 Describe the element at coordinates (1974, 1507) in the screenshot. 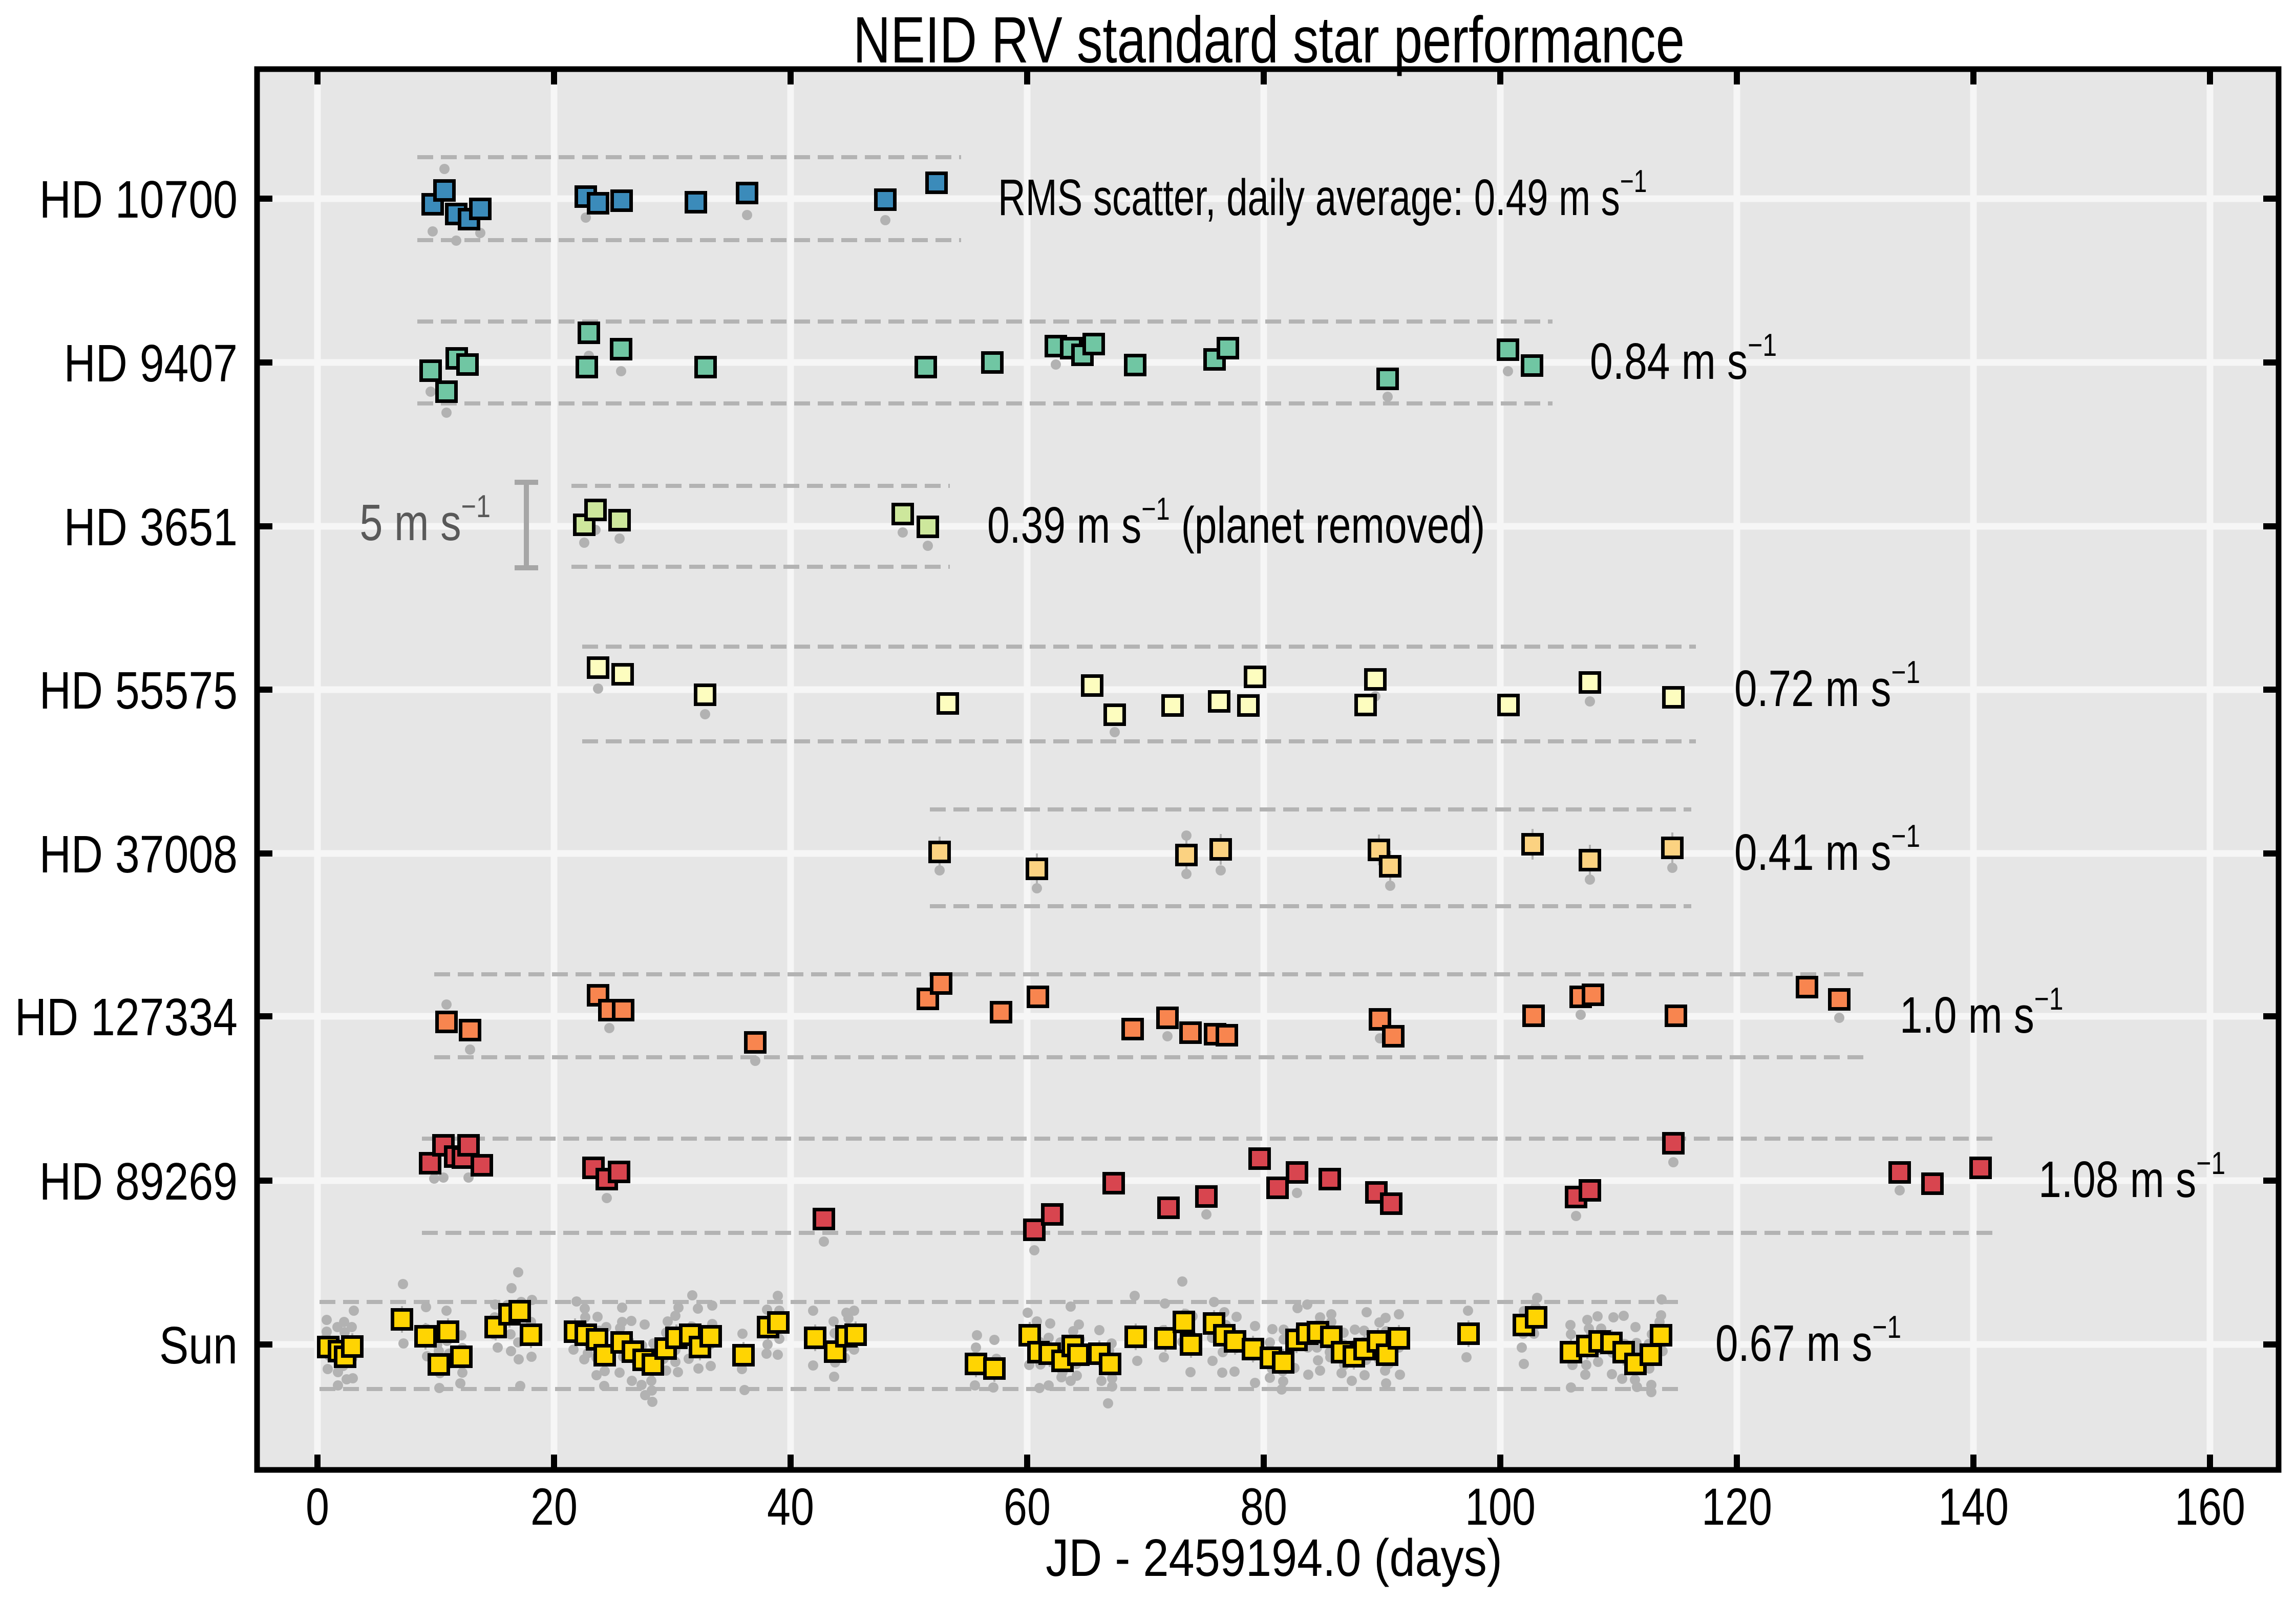

I see `svg-text: 140` at that location.